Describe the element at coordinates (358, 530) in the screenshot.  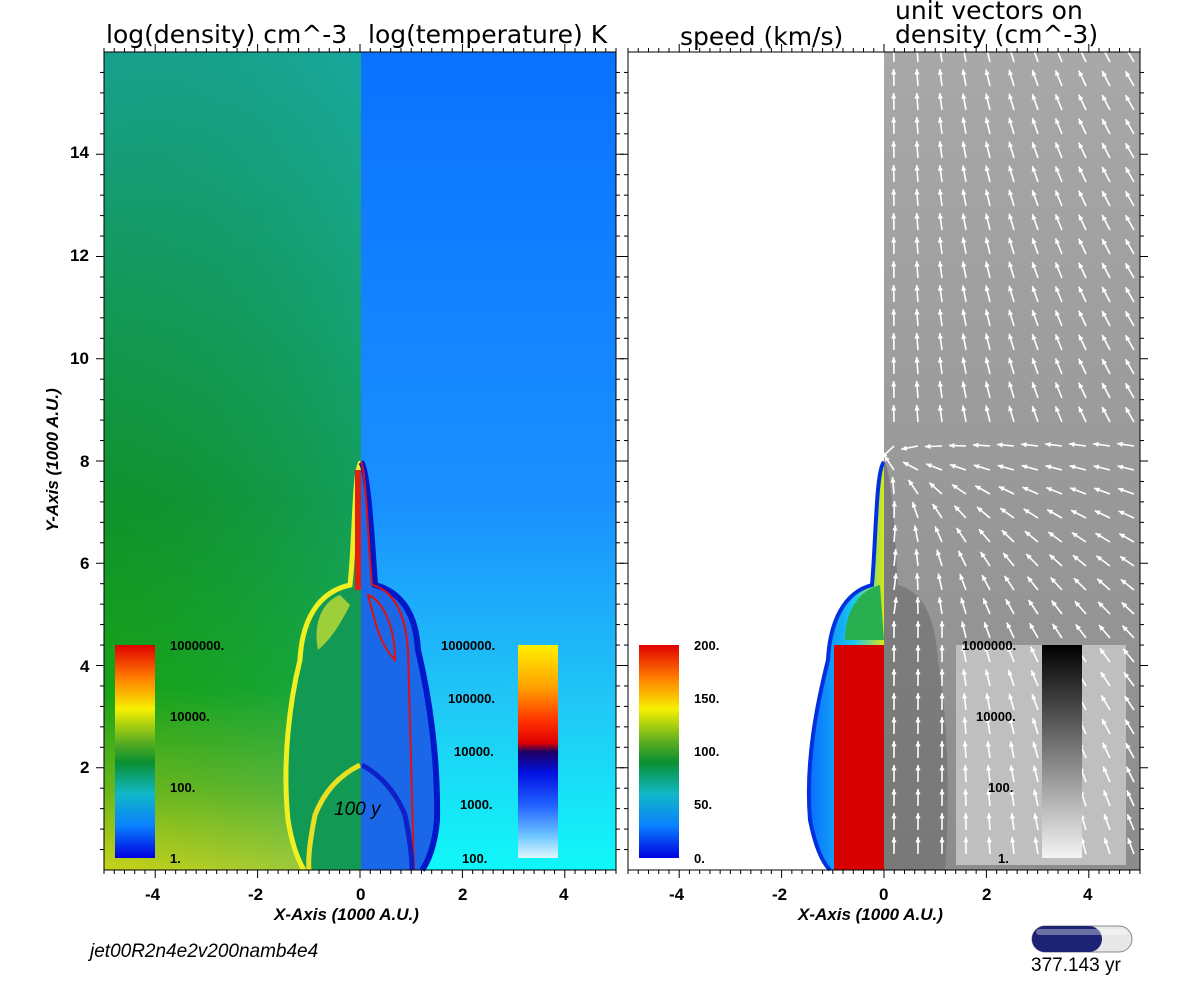
I see `density-jet-beam` at that location.